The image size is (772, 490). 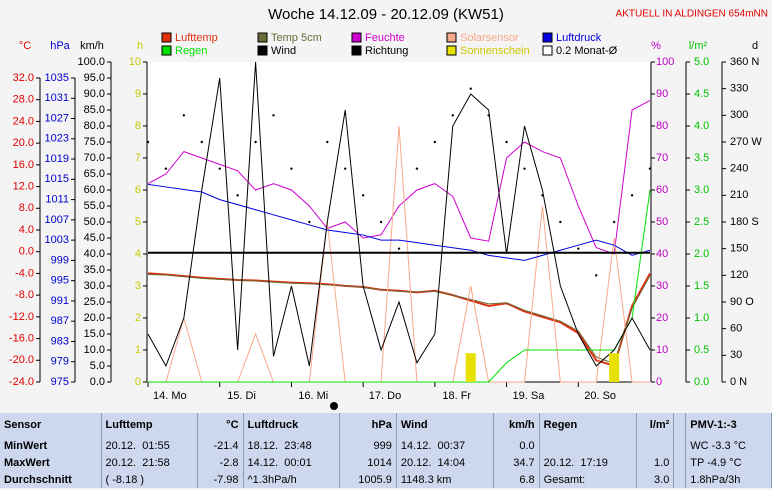 I want to click on y-tick-label: -12.0, so click(x=21, y=317).